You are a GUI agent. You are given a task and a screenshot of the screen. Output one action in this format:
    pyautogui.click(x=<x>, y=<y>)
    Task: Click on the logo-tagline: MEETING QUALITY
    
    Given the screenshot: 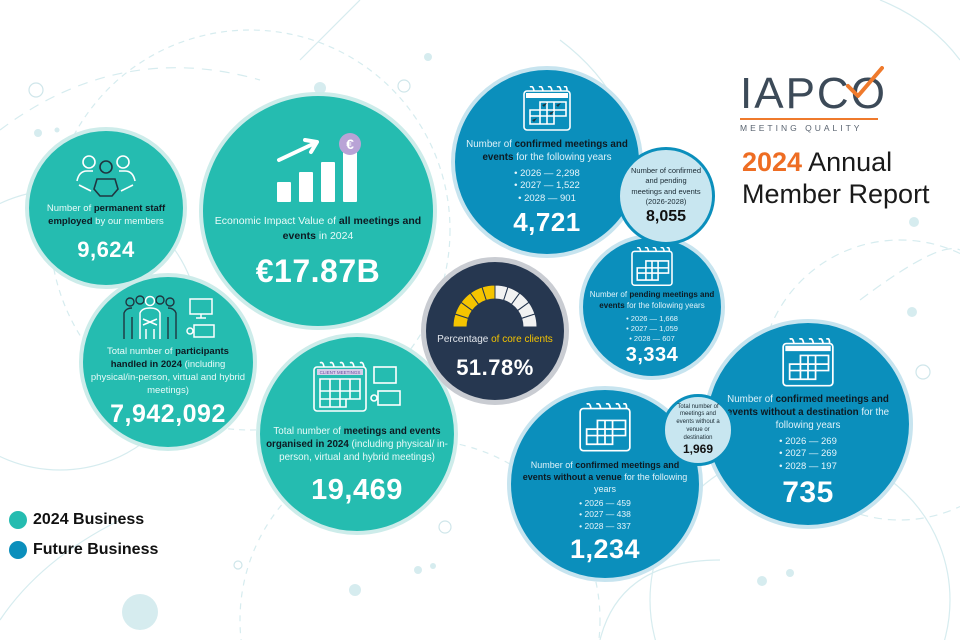 What is the action you would take?
    pyautogui.click(x=801, y=128)
    